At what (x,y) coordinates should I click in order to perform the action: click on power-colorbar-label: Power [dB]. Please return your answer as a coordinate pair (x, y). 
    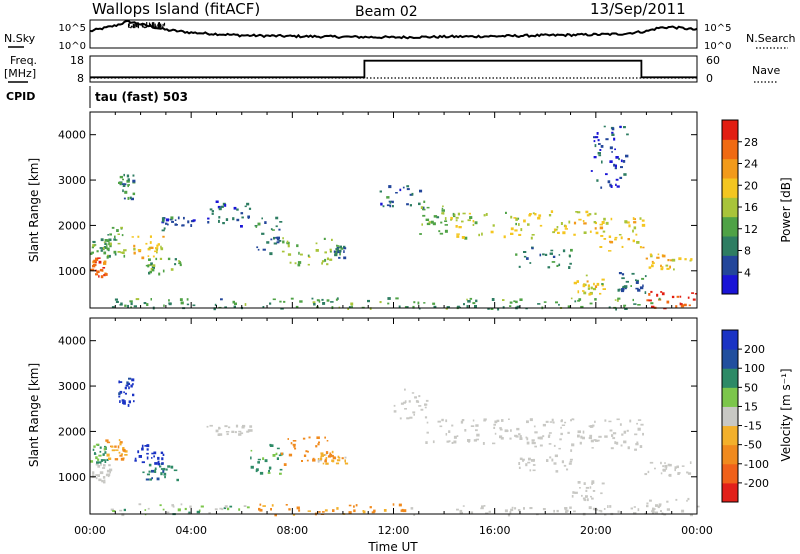
    Looking at the image, I should click on (786, 209).